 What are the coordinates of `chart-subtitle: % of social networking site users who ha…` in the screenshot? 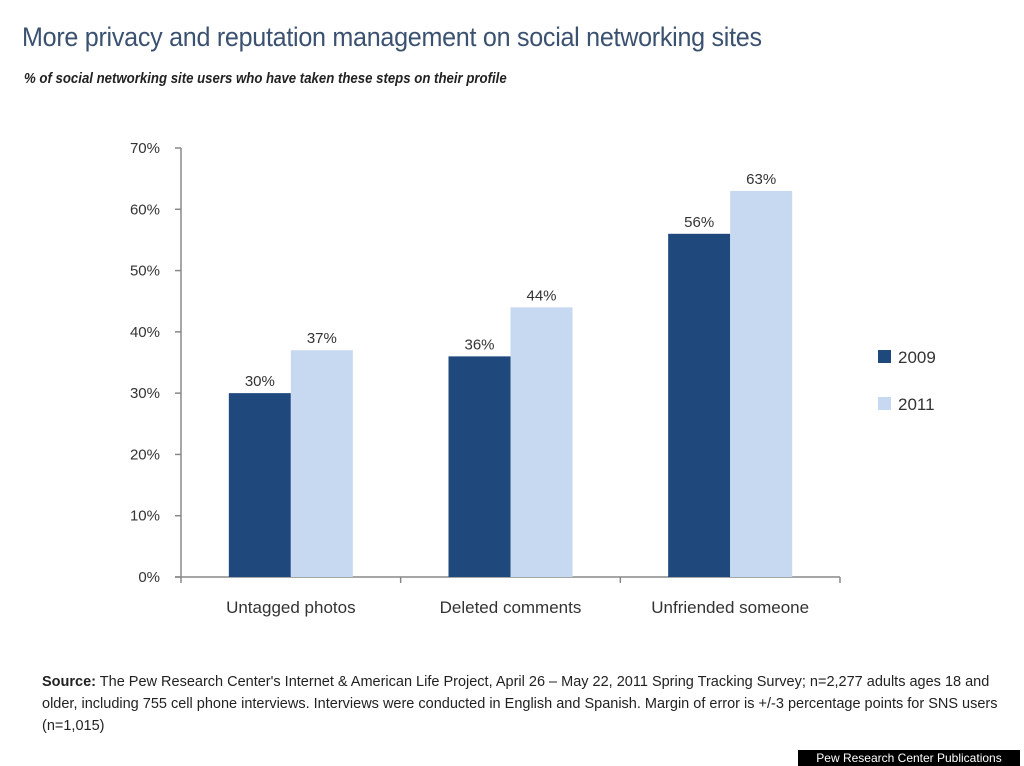 It's located at (265, 78).